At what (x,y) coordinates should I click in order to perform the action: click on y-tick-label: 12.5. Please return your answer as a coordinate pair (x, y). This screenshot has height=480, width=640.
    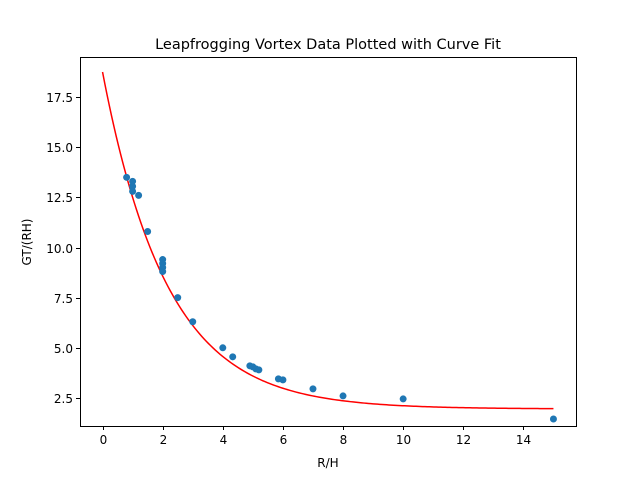
    Looking at the image, I should click on (59, 198).